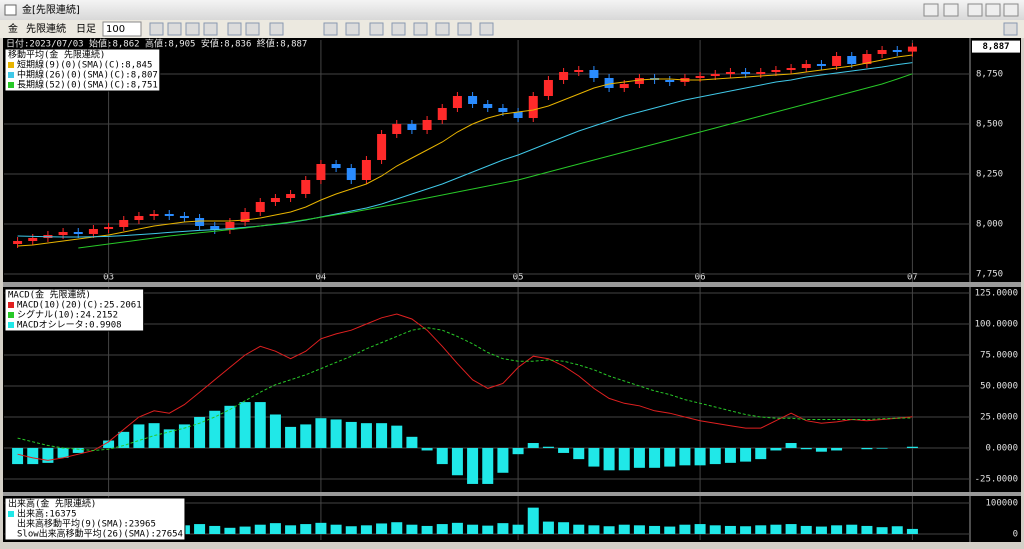 The height and width of the screenshot is (549, 1024). I want to click on y-tick-label: 50.0000, so click(999, 386).